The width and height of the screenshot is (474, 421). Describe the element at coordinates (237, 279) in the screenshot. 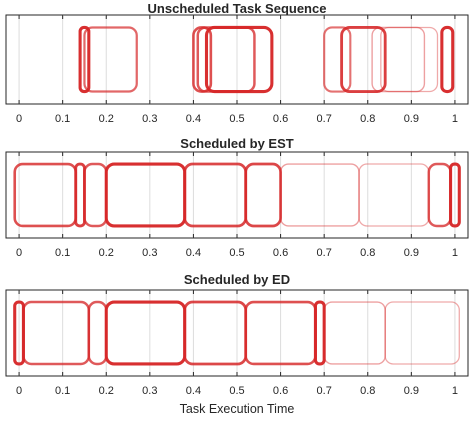

I see `panel-title: Scheduled by ED` at that location.